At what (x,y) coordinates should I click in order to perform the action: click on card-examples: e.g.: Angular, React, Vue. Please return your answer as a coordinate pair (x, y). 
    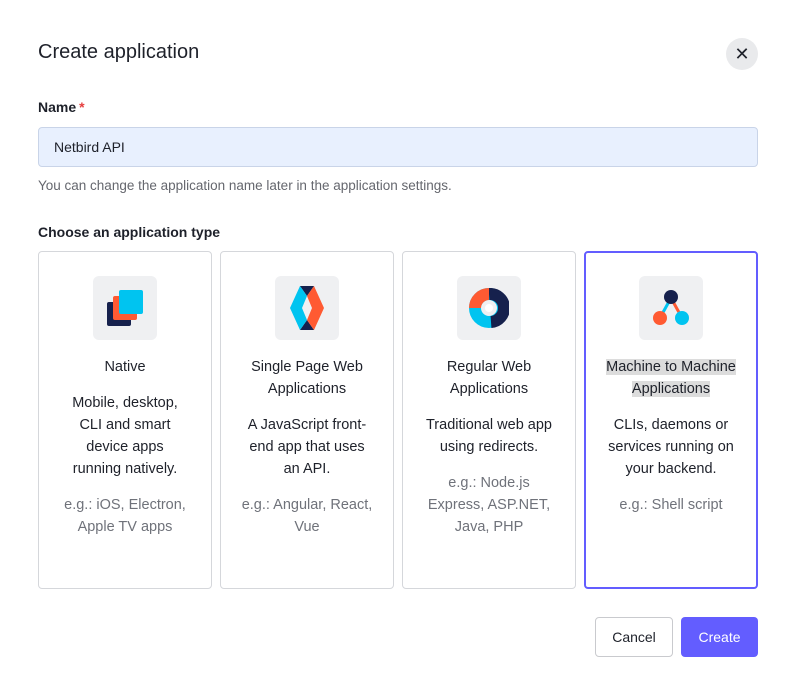
    Looking at the image, I should click on (307, 516).